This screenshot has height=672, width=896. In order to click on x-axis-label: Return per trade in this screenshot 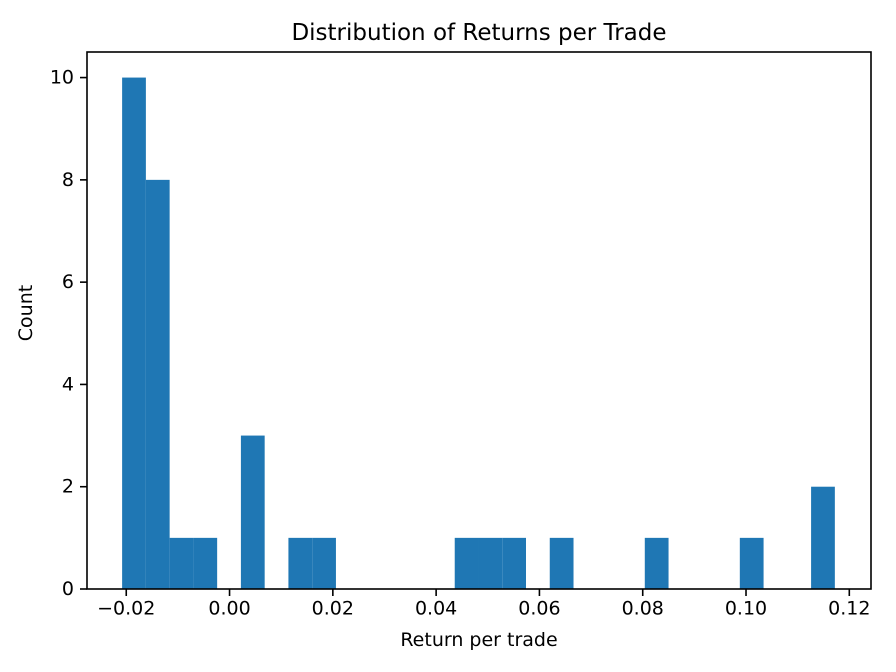, I will do `click(478, 640)`.